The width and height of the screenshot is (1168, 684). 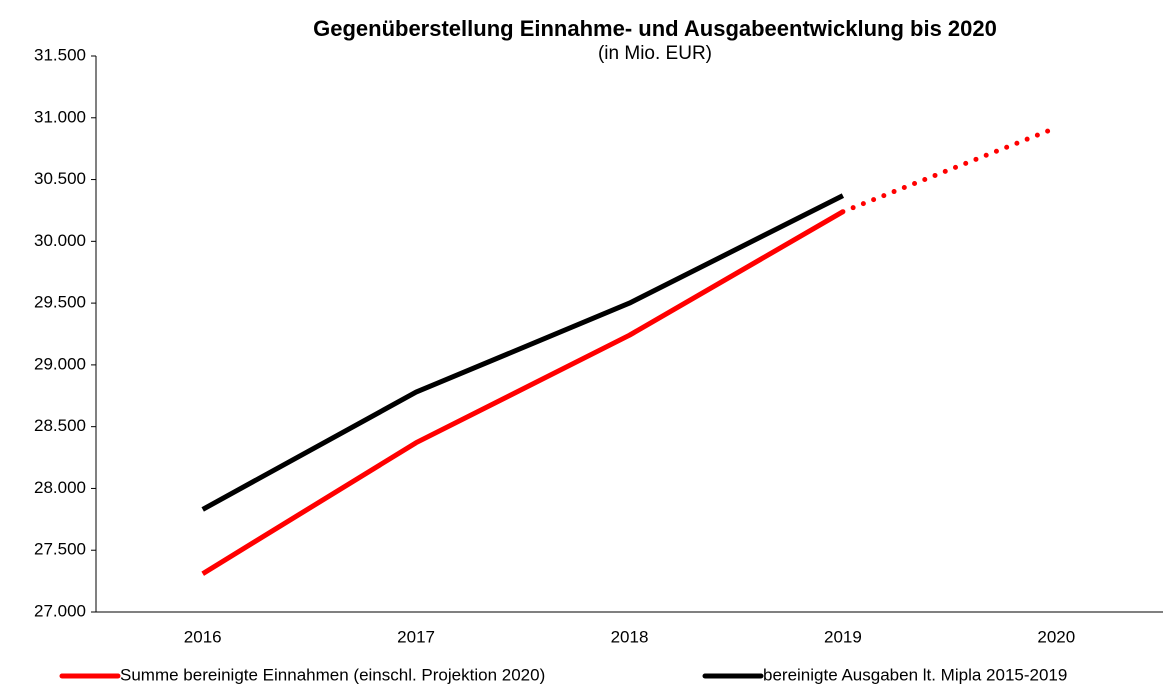 I want to click on y-tick-label: 29.500, so click(x=60, y=302).